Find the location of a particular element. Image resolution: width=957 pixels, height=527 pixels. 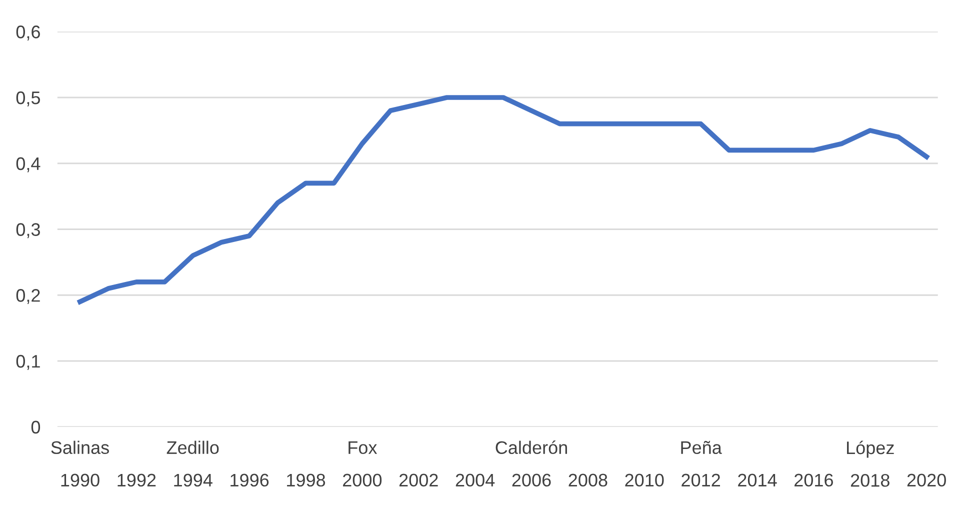

y-tick-label: 0,3 is located at coordinates (28, 230).